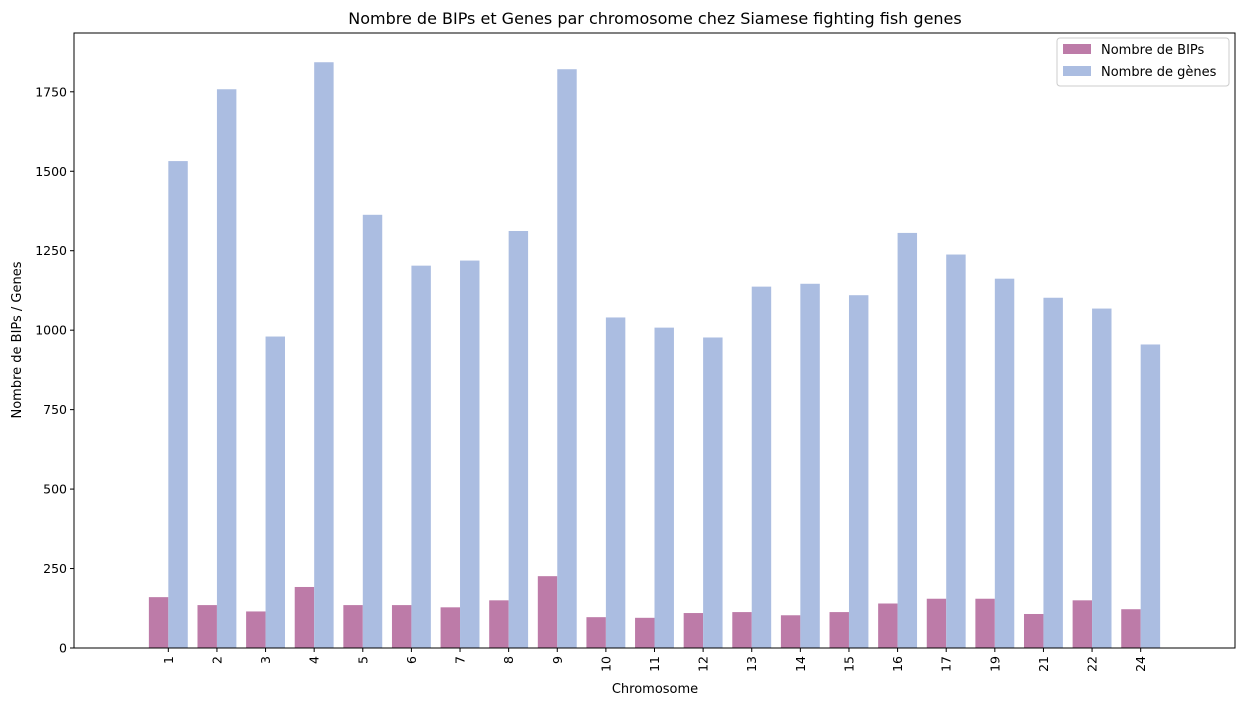 Image resolution: width=1246 pixels, height=705 pixels. Describe the element at coordinates (51, 250) in the screenshot. I see `y-tick-label: 1250` at that location.